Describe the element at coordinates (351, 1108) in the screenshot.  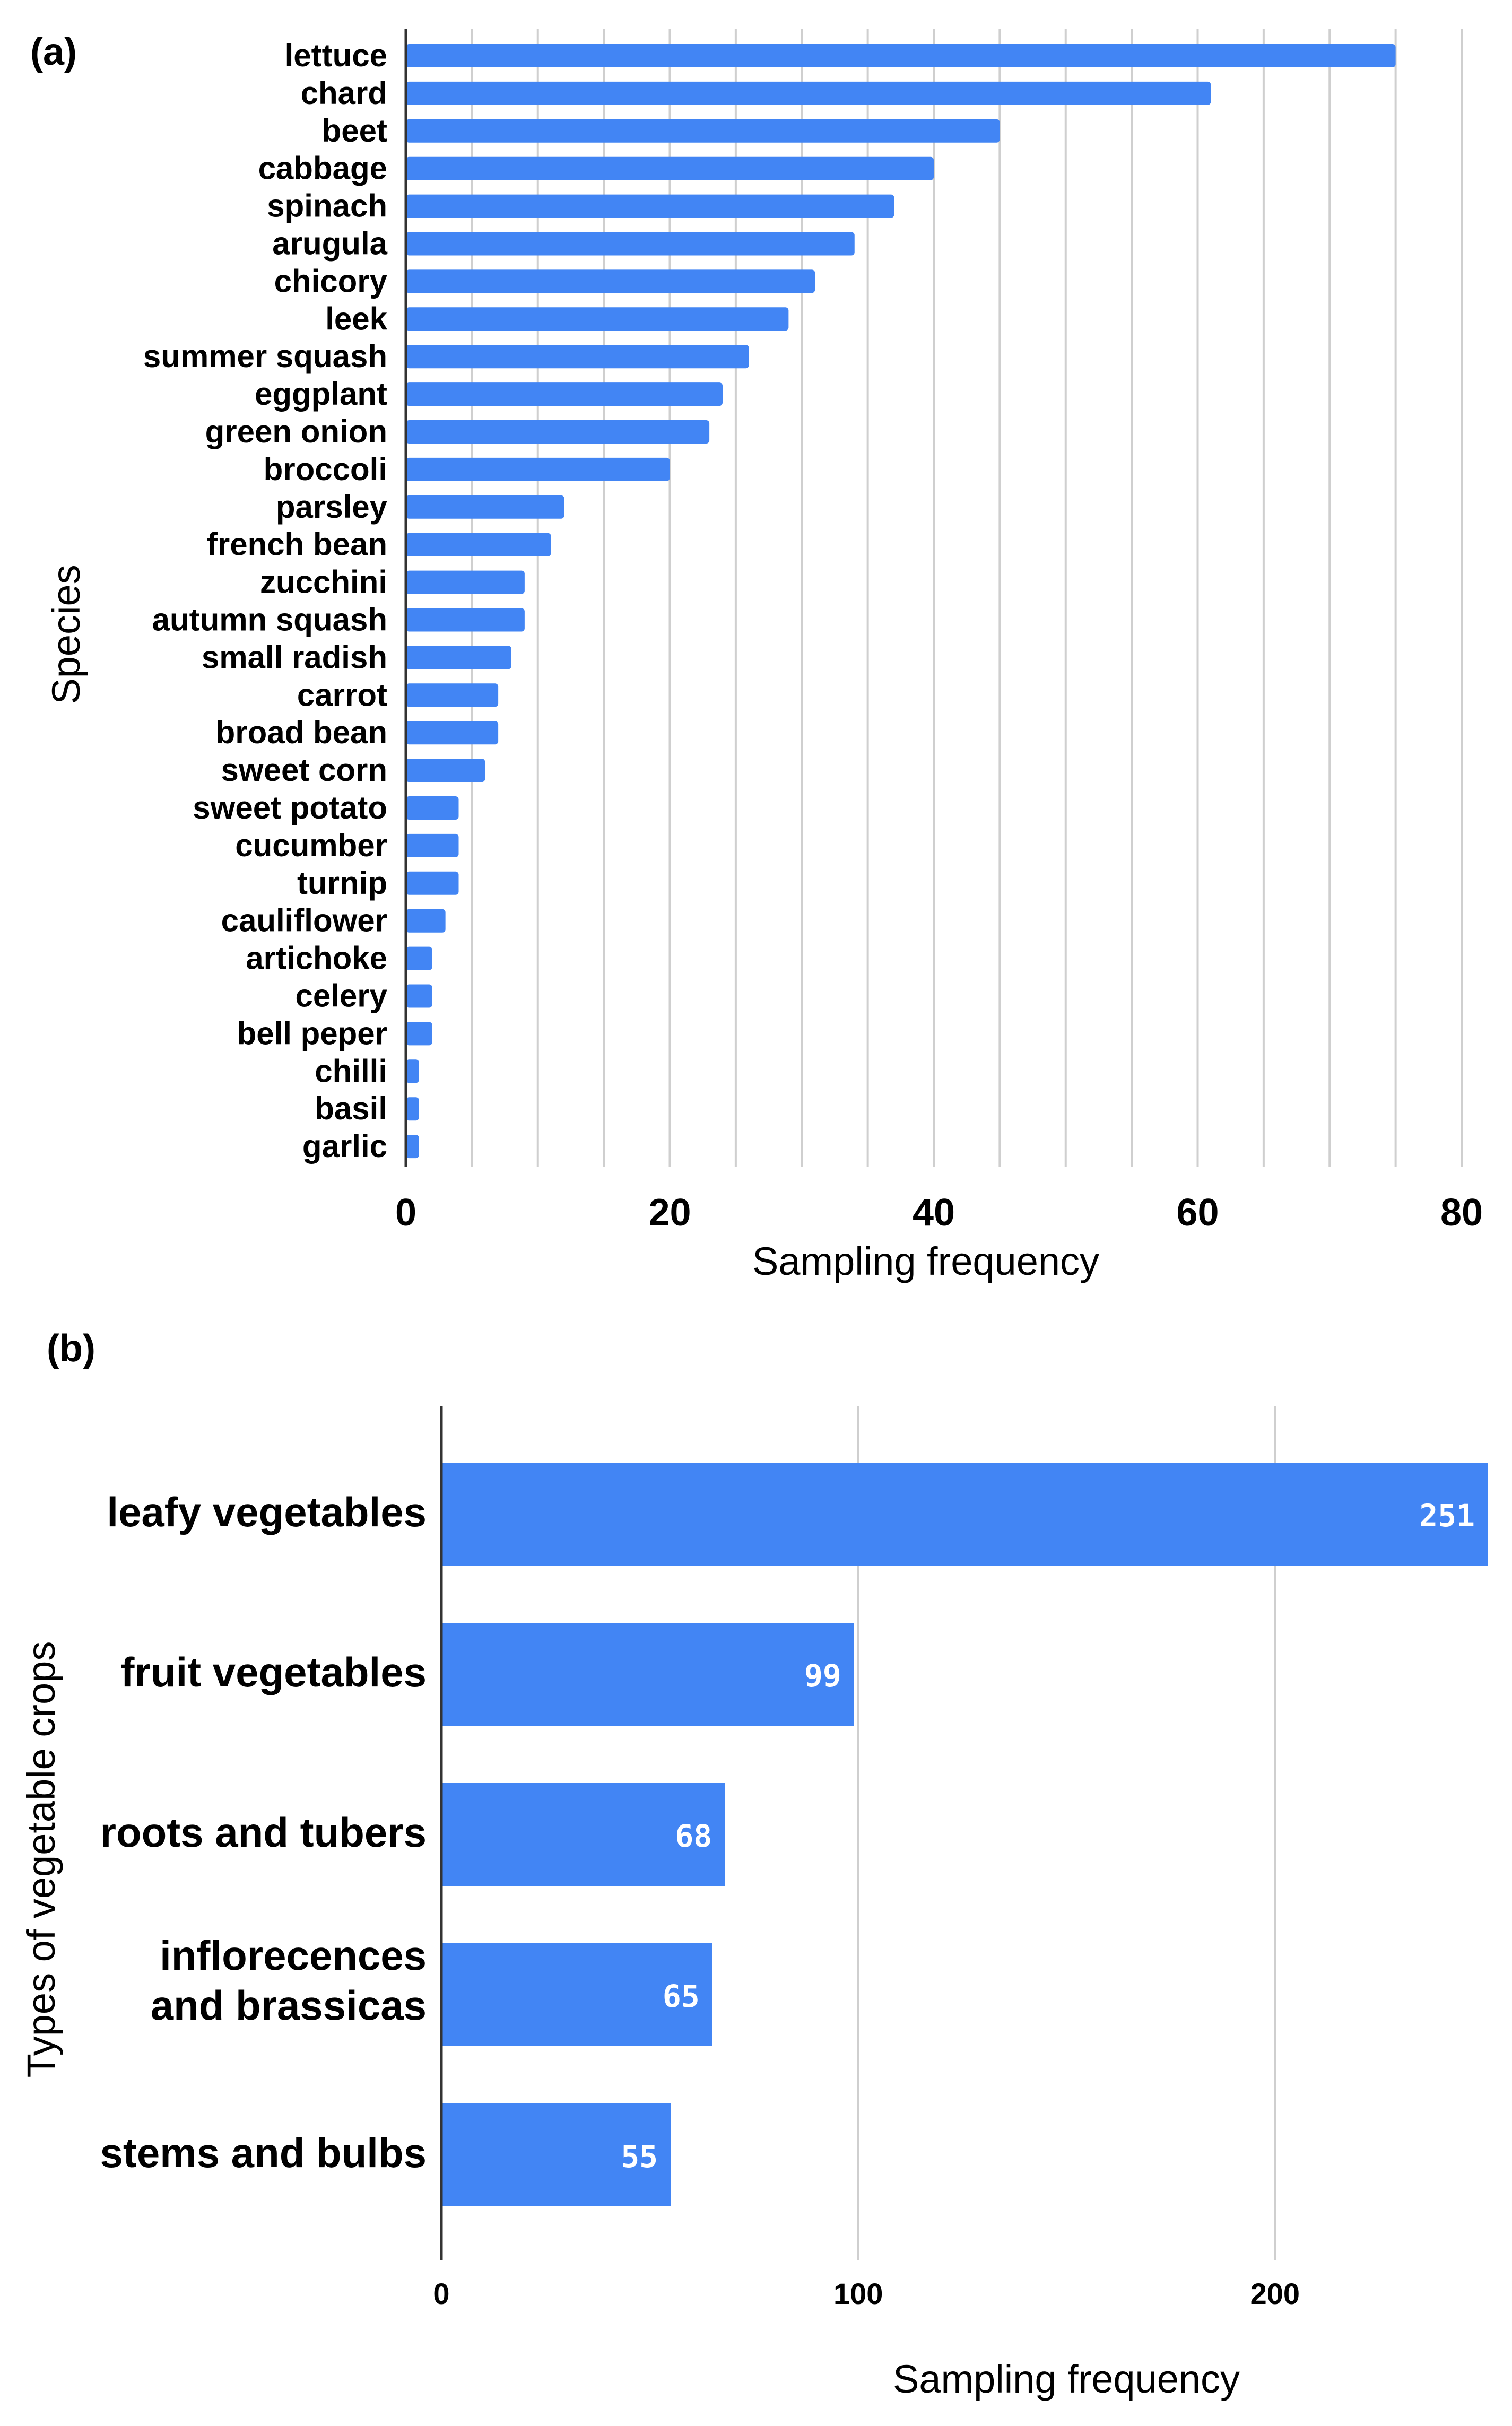
I see `panel-a-category-label: basil` at that location.